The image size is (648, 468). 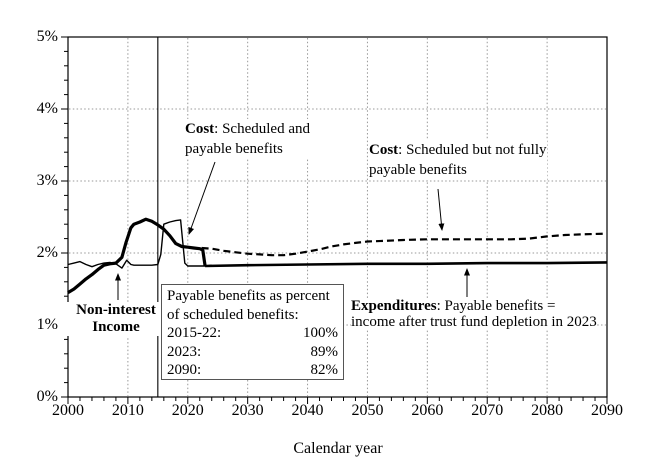 What do you see at coordinates (47, 396) in the screenshot?
I see `y-tick-label: 0%` at bounding box center [47, 396].